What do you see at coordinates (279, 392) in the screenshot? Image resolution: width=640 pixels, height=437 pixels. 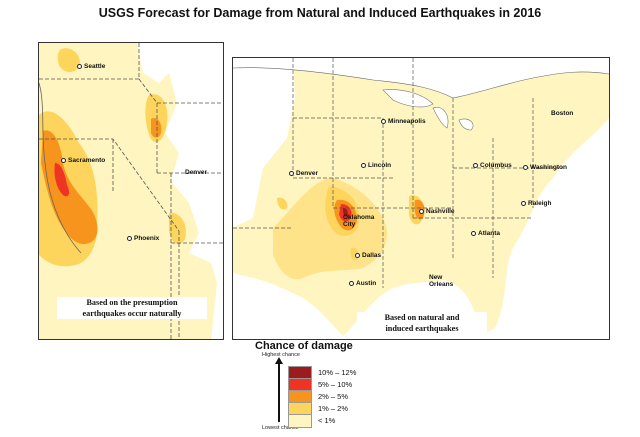 I see `legend-arrow` at bounding box center [279, 392].